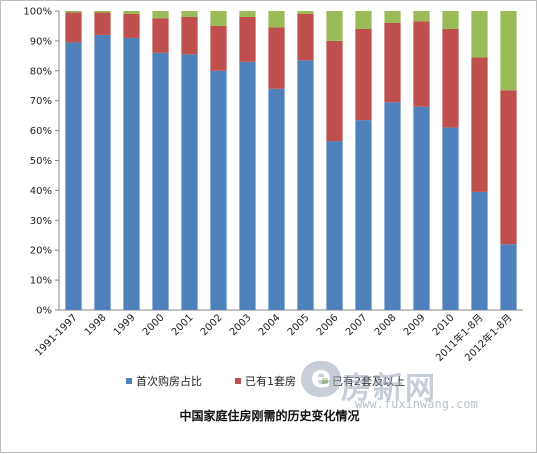 This screenshot has width=537, height=454. I want to click on legend-label: 已有1套房, so click(270, 381).